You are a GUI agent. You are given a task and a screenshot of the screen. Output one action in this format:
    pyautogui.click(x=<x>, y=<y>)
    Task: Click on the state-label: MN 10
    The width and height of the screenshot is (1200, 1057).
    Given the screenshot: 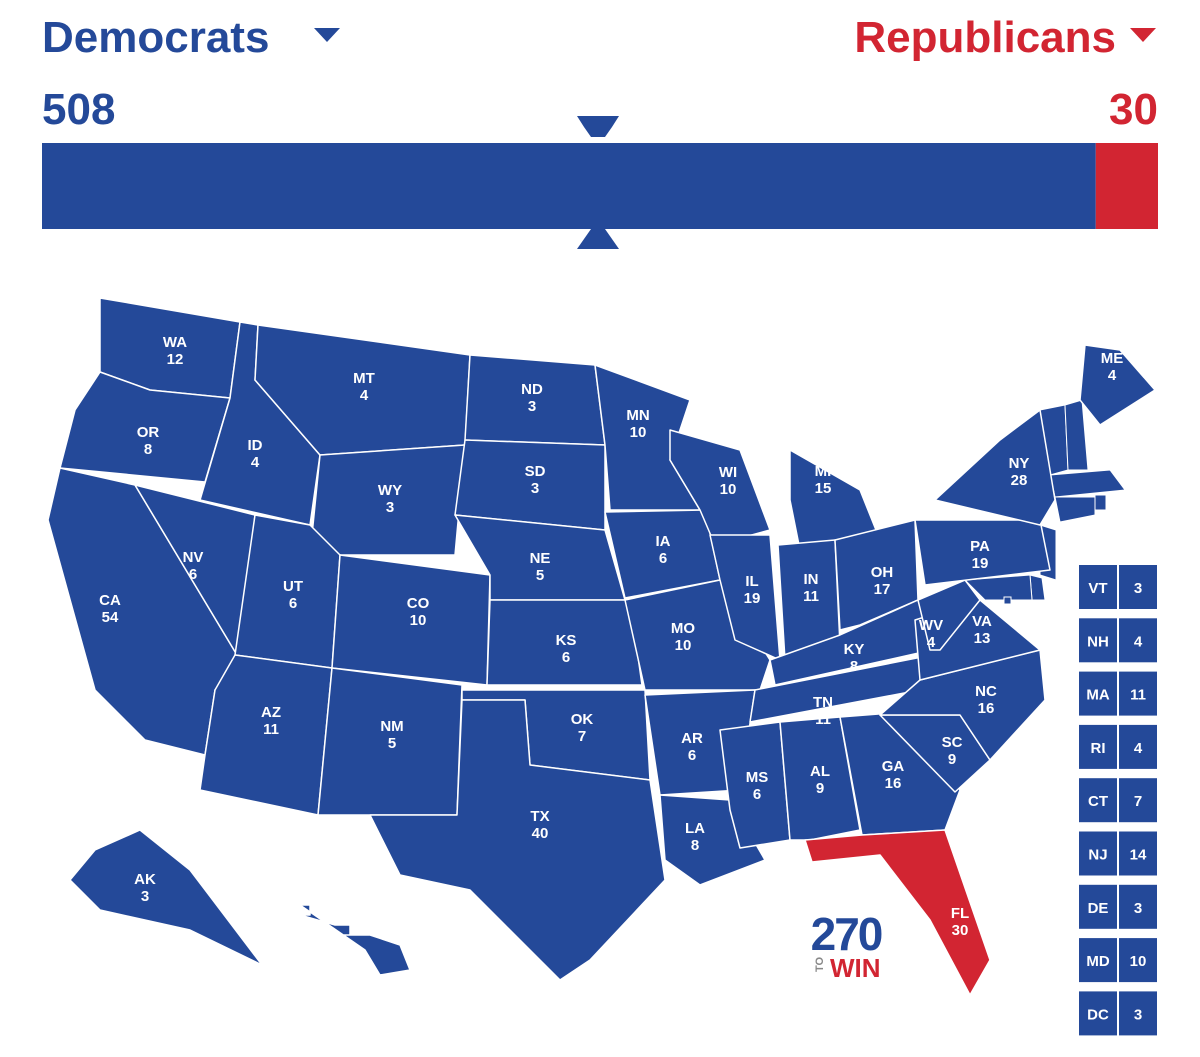 What is the action you would take?
    pyautogui.click(x=637, y=424)
    